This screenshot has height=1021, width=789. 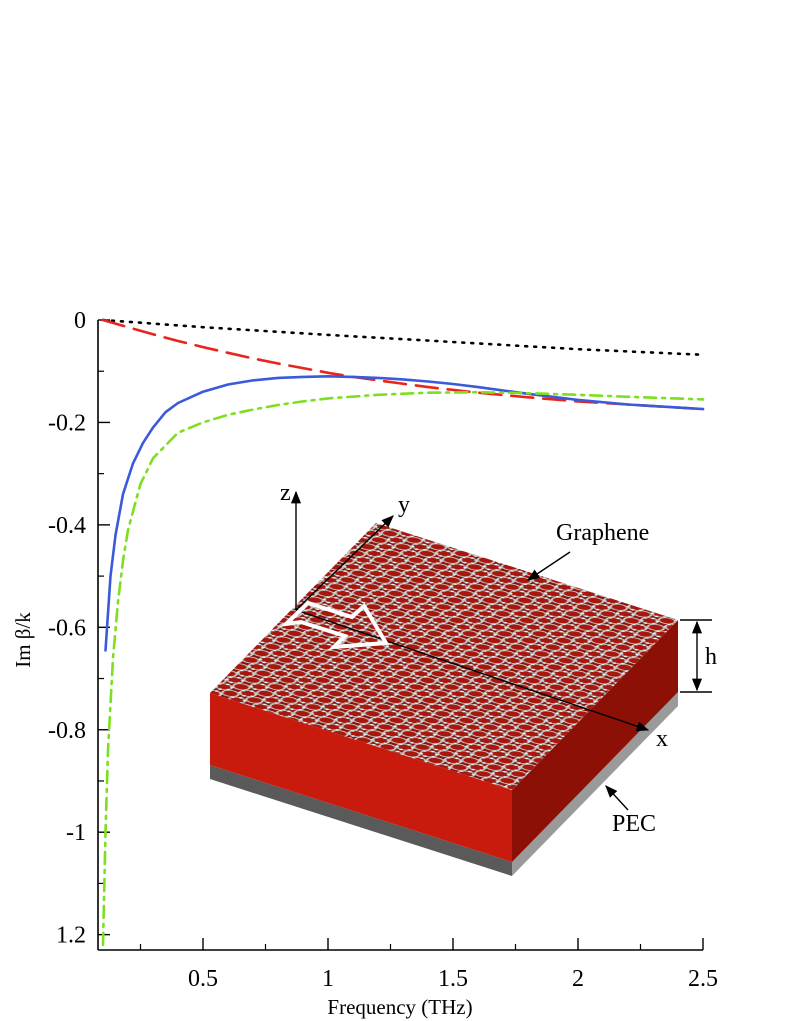 I want to click on y-axis-label: y, so click(x=404, y=505).